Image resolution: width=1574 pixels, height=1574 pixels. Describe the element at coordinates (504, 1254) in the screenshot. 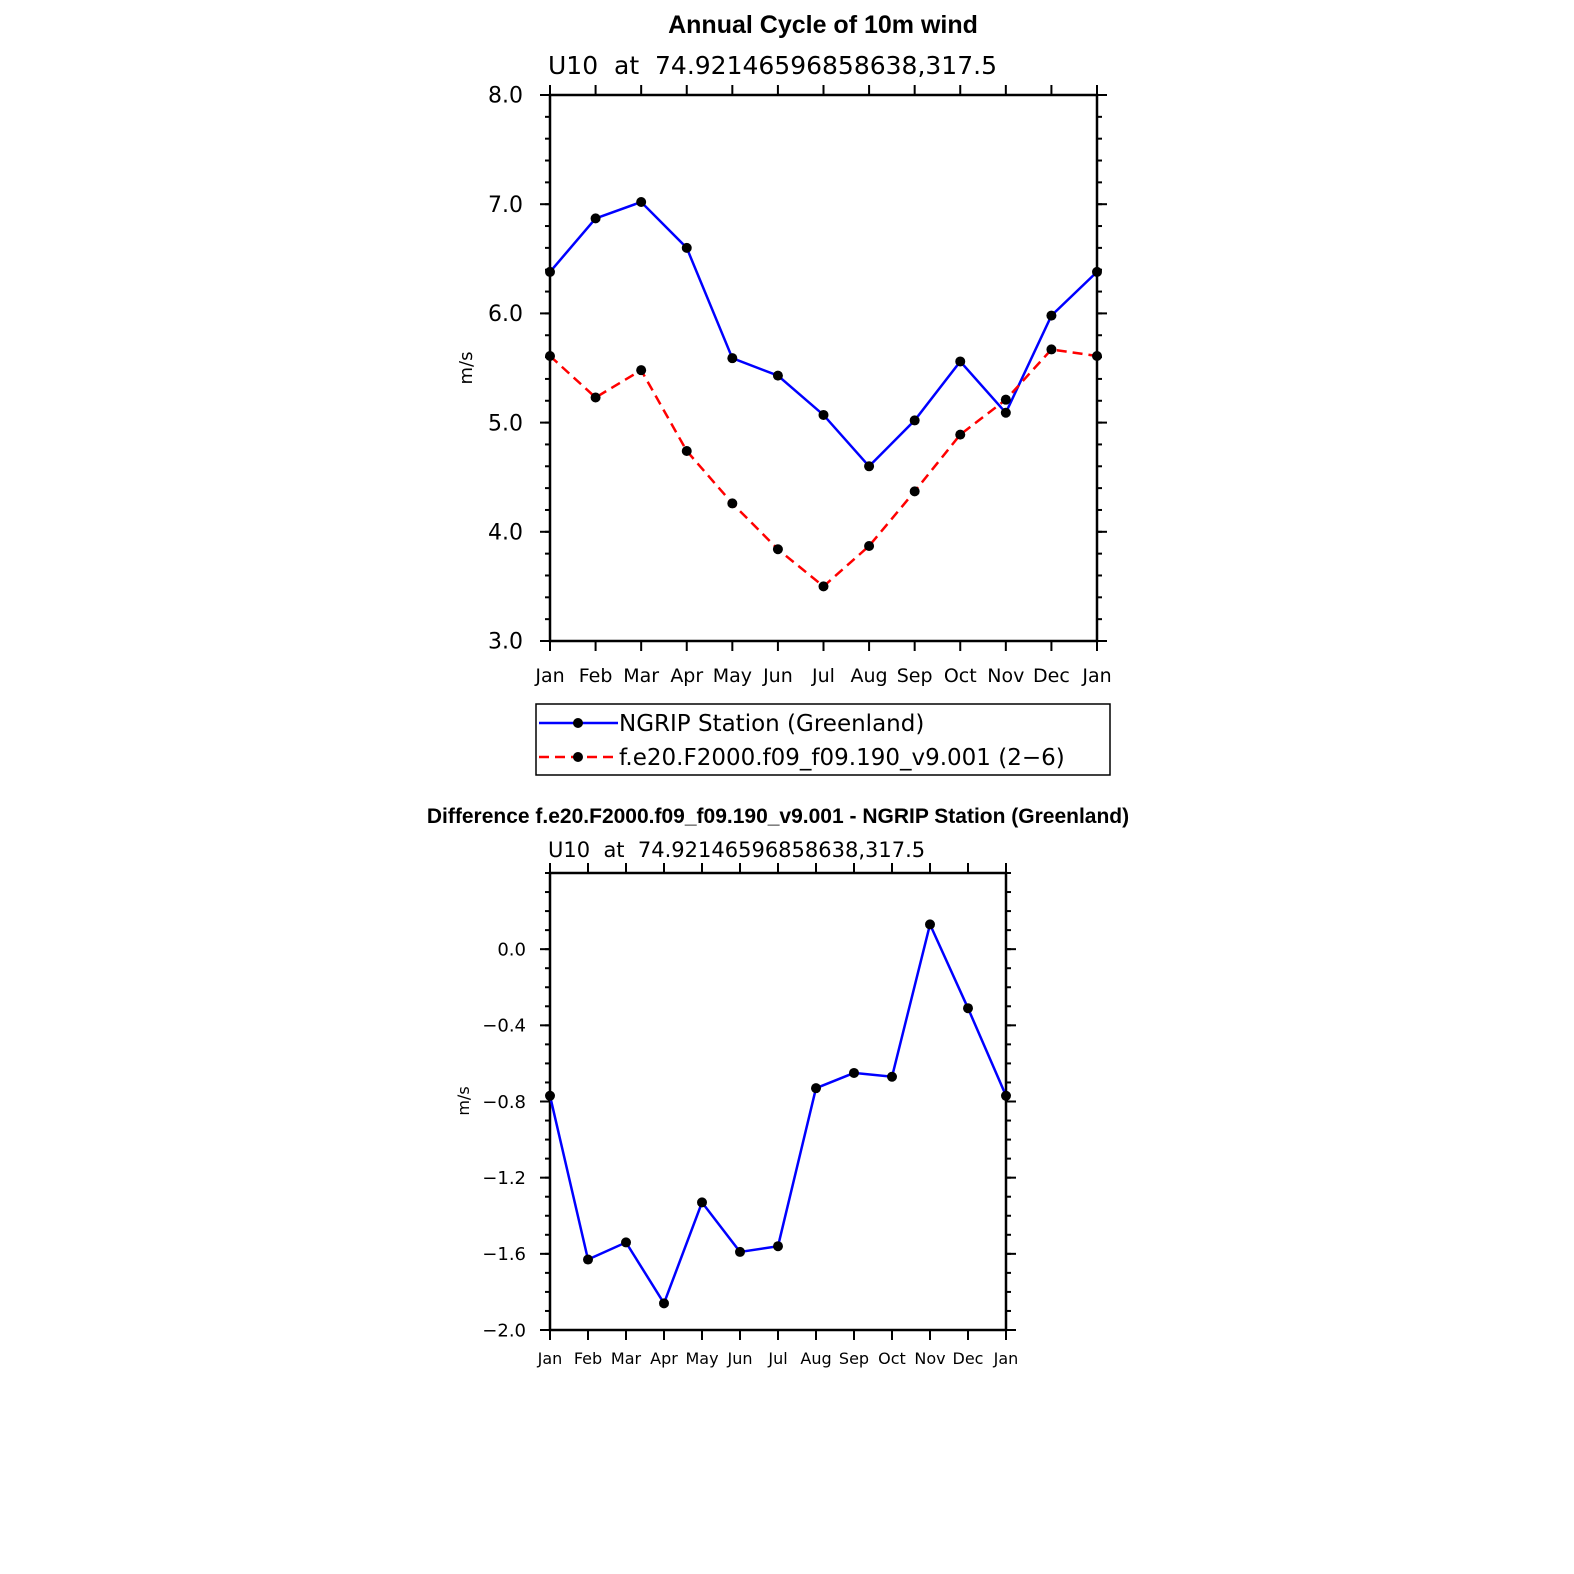

I see `y-tick-label: −1.6` at that location.